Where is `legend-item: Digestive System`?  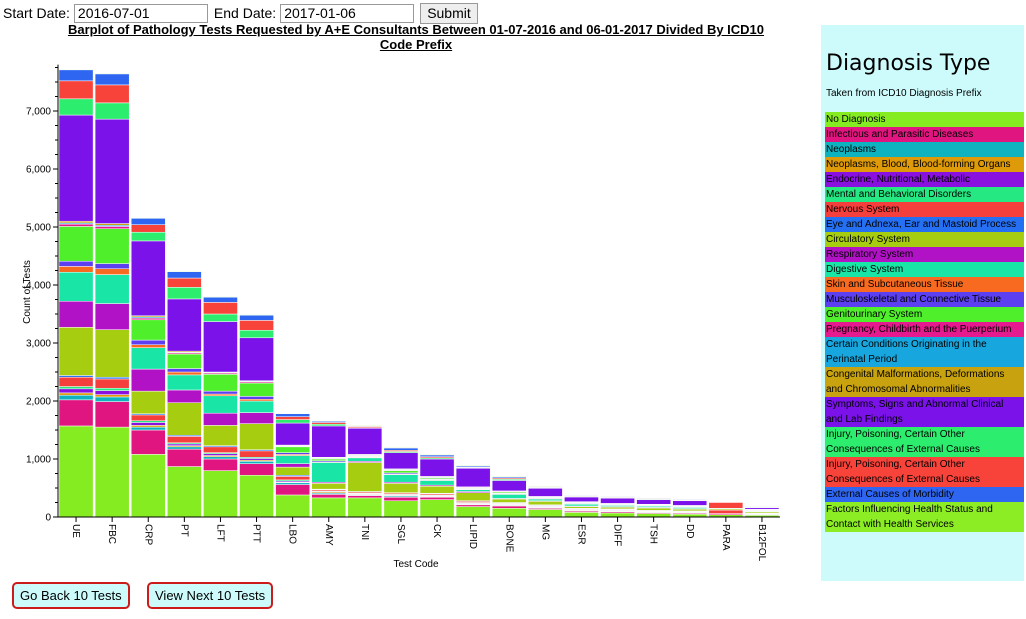 legend-item: Digestive System is located at coordinates (924, 269).